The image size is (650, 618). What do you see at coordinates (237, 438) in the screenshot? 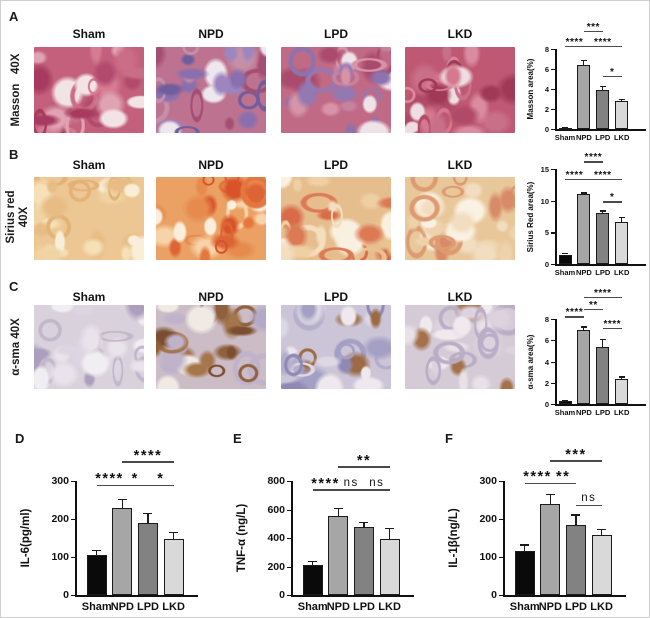
I see `panel-letter-e: E` at bounding box center [237, 438].